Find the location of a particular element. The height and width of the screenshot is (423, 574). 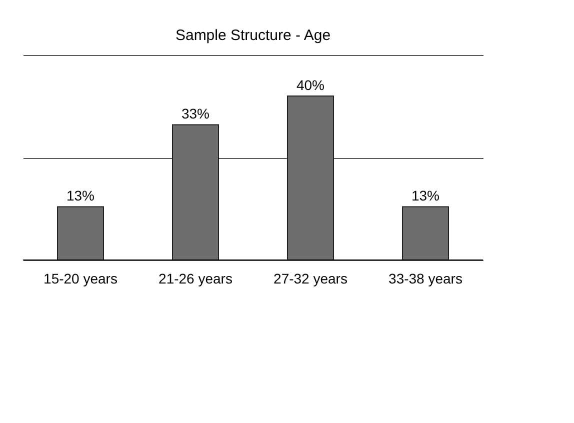

x-tick-label: 27-32 years is located at coordinates (311, 278).